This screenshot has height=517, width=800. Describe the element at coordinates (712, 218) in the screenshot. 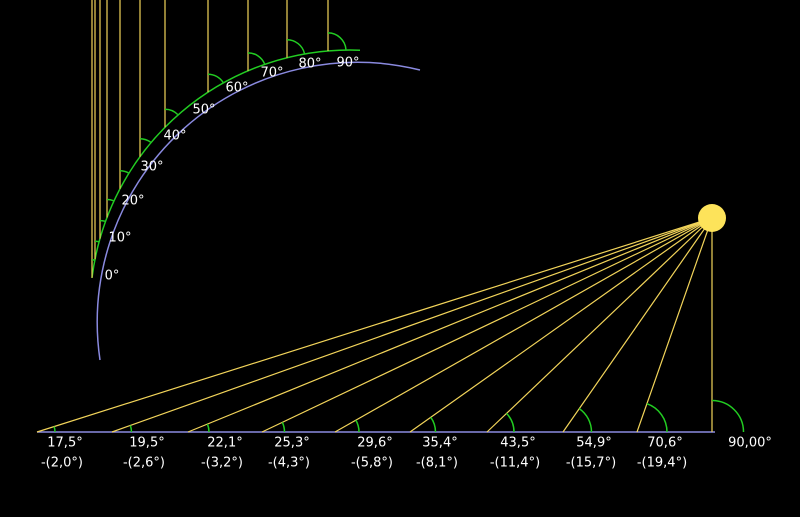

I see `sun` at that location.